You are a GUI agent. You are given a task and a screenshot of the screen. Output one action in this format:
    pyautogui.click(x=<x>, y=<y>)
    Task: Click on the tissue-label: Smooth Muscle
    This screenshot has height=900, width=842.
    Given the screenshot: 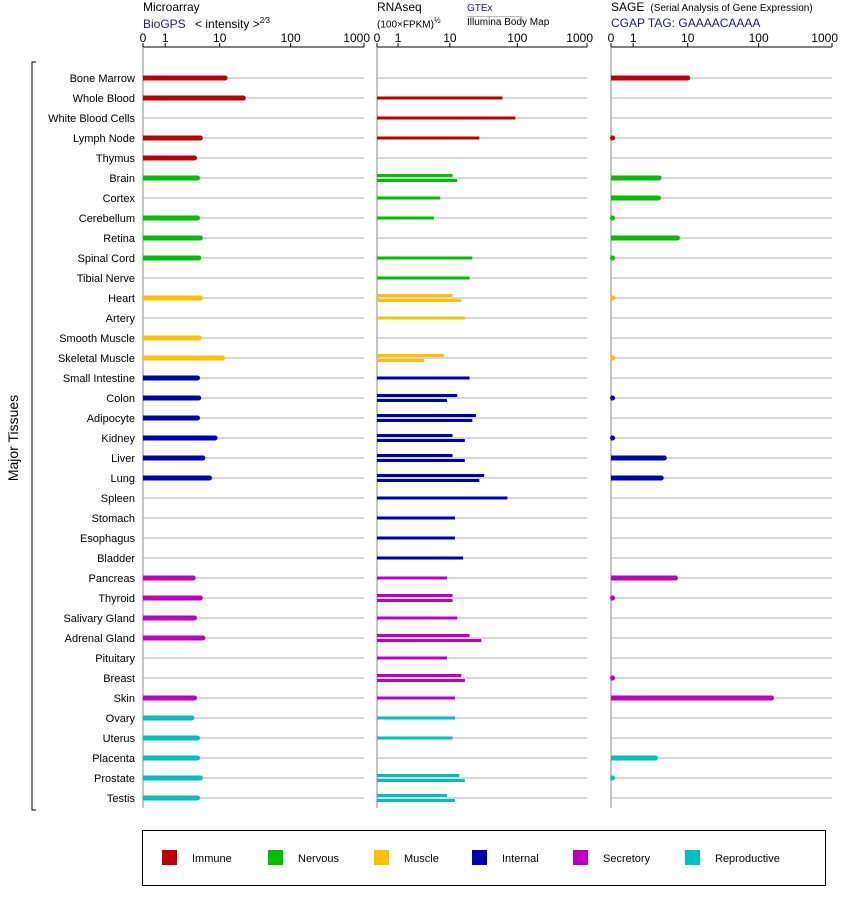 What is the action you would take?
    pyautogui.click(x=97, y=339)
    